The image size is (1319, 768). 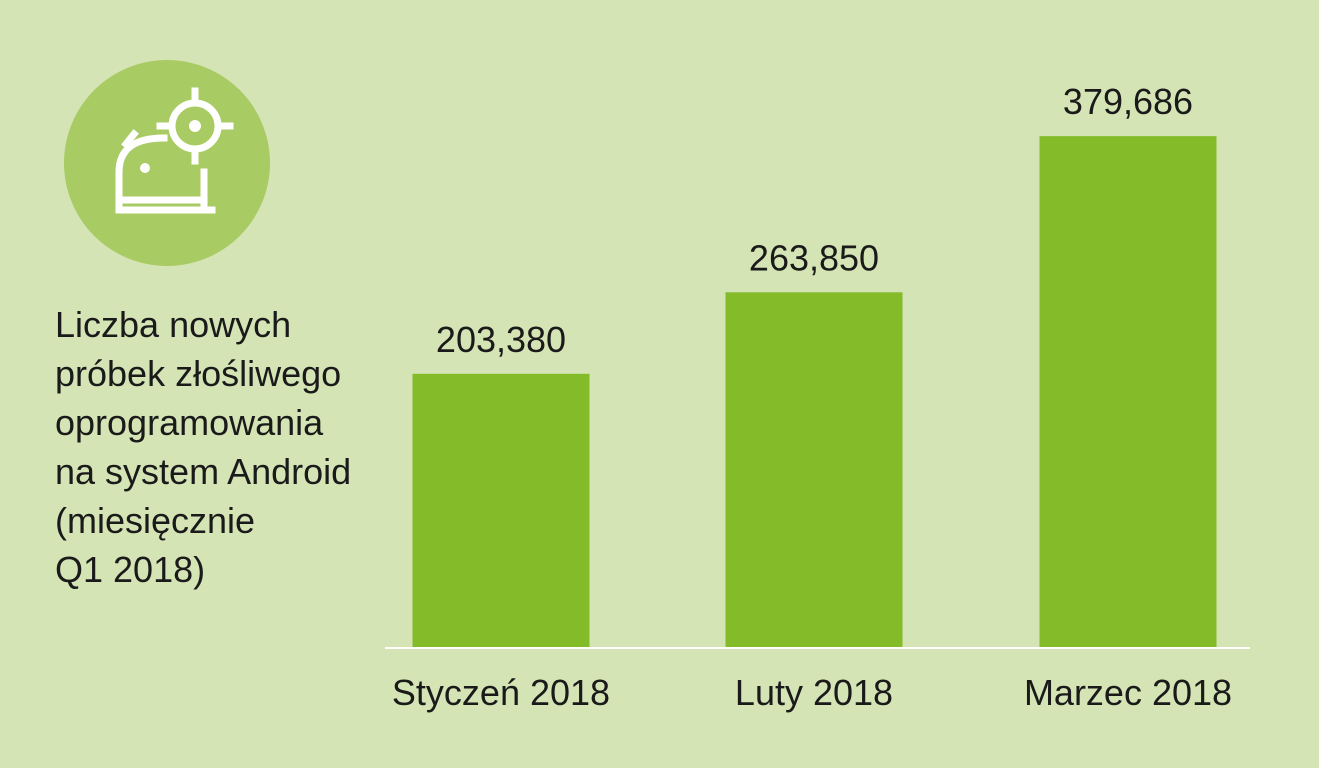 What do you see at coordinates (1128, 101) in the screenshot?
I see `bar-value-label: 379,686` at bounding box center [1128, 101].